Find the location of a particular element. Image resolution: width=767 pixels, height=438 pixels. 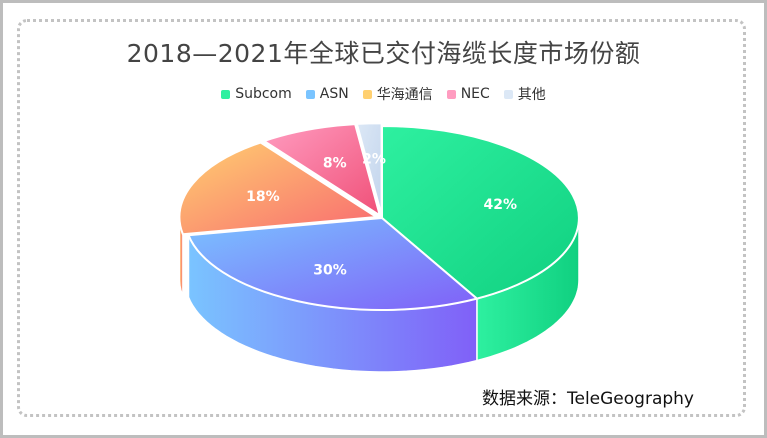

legend-item-asn: ASN is located at coordinates (327, 94).